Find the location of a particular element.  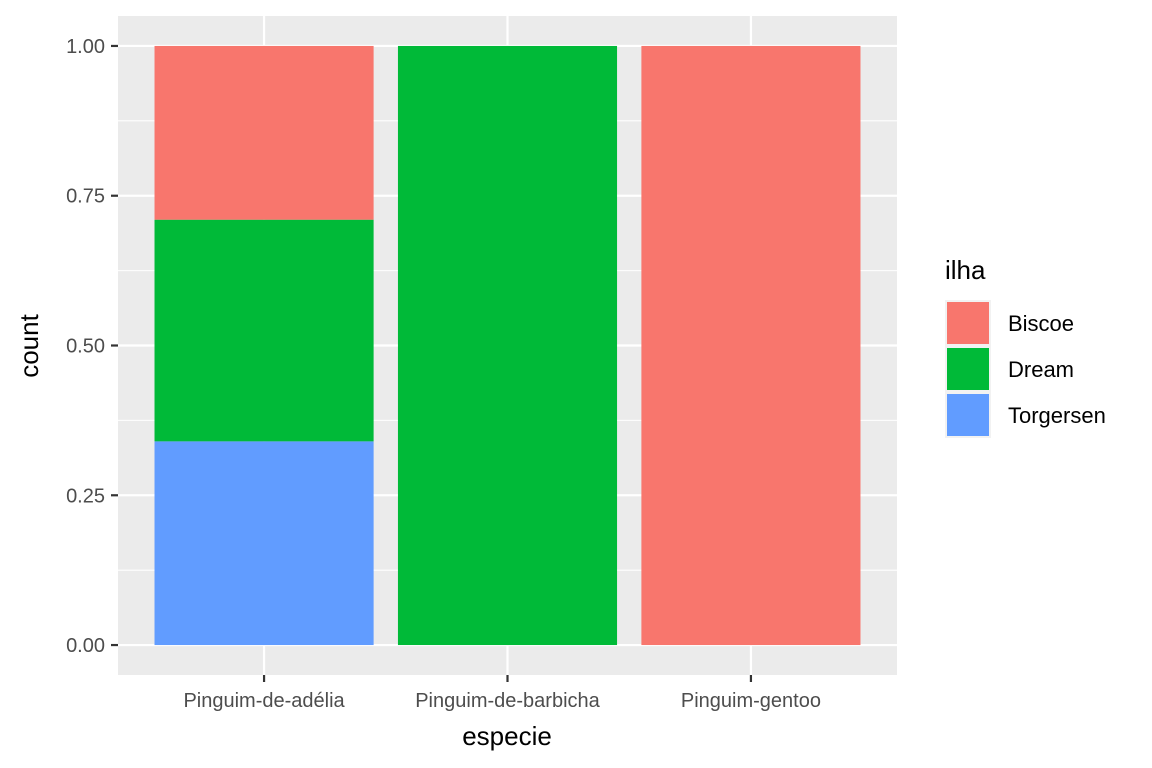

legend-label-torgersen: Torgersen is located at coordinates (1057, 415).